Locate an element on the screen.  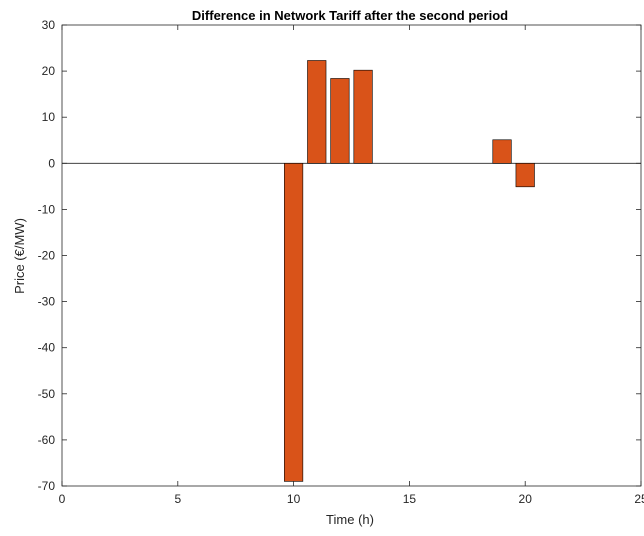
y-tick-label: -50 is located at coordinates (47, 394).